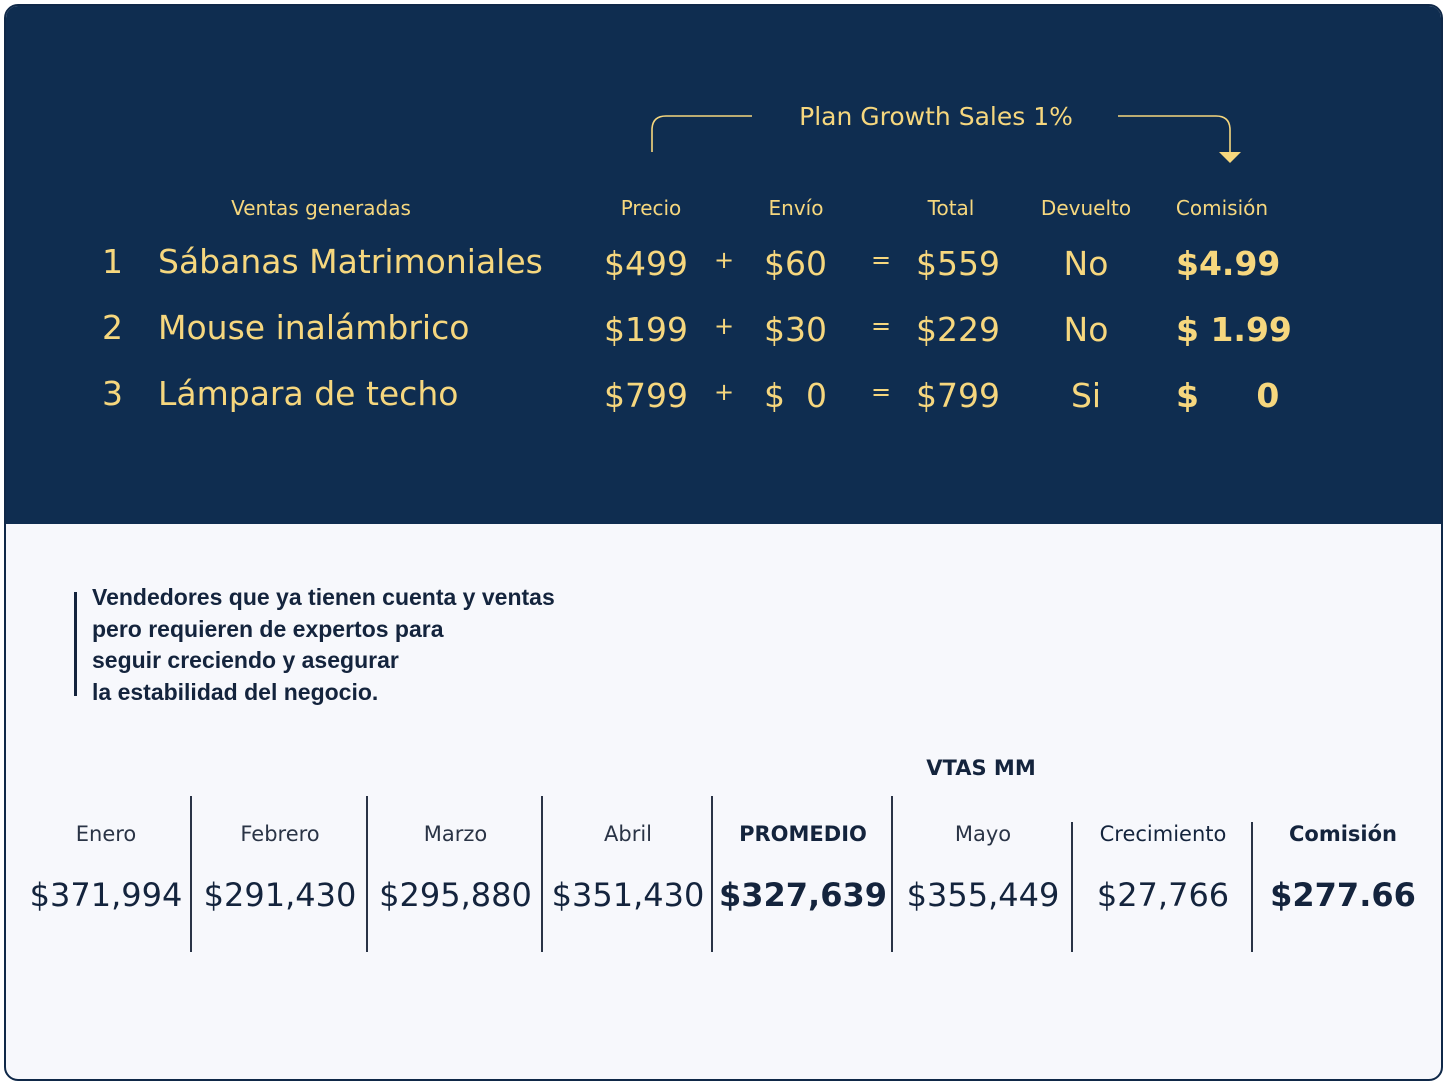 This screenshot has height=1084, width=1447. I want to click on row-total: $559, so click(958, 263).